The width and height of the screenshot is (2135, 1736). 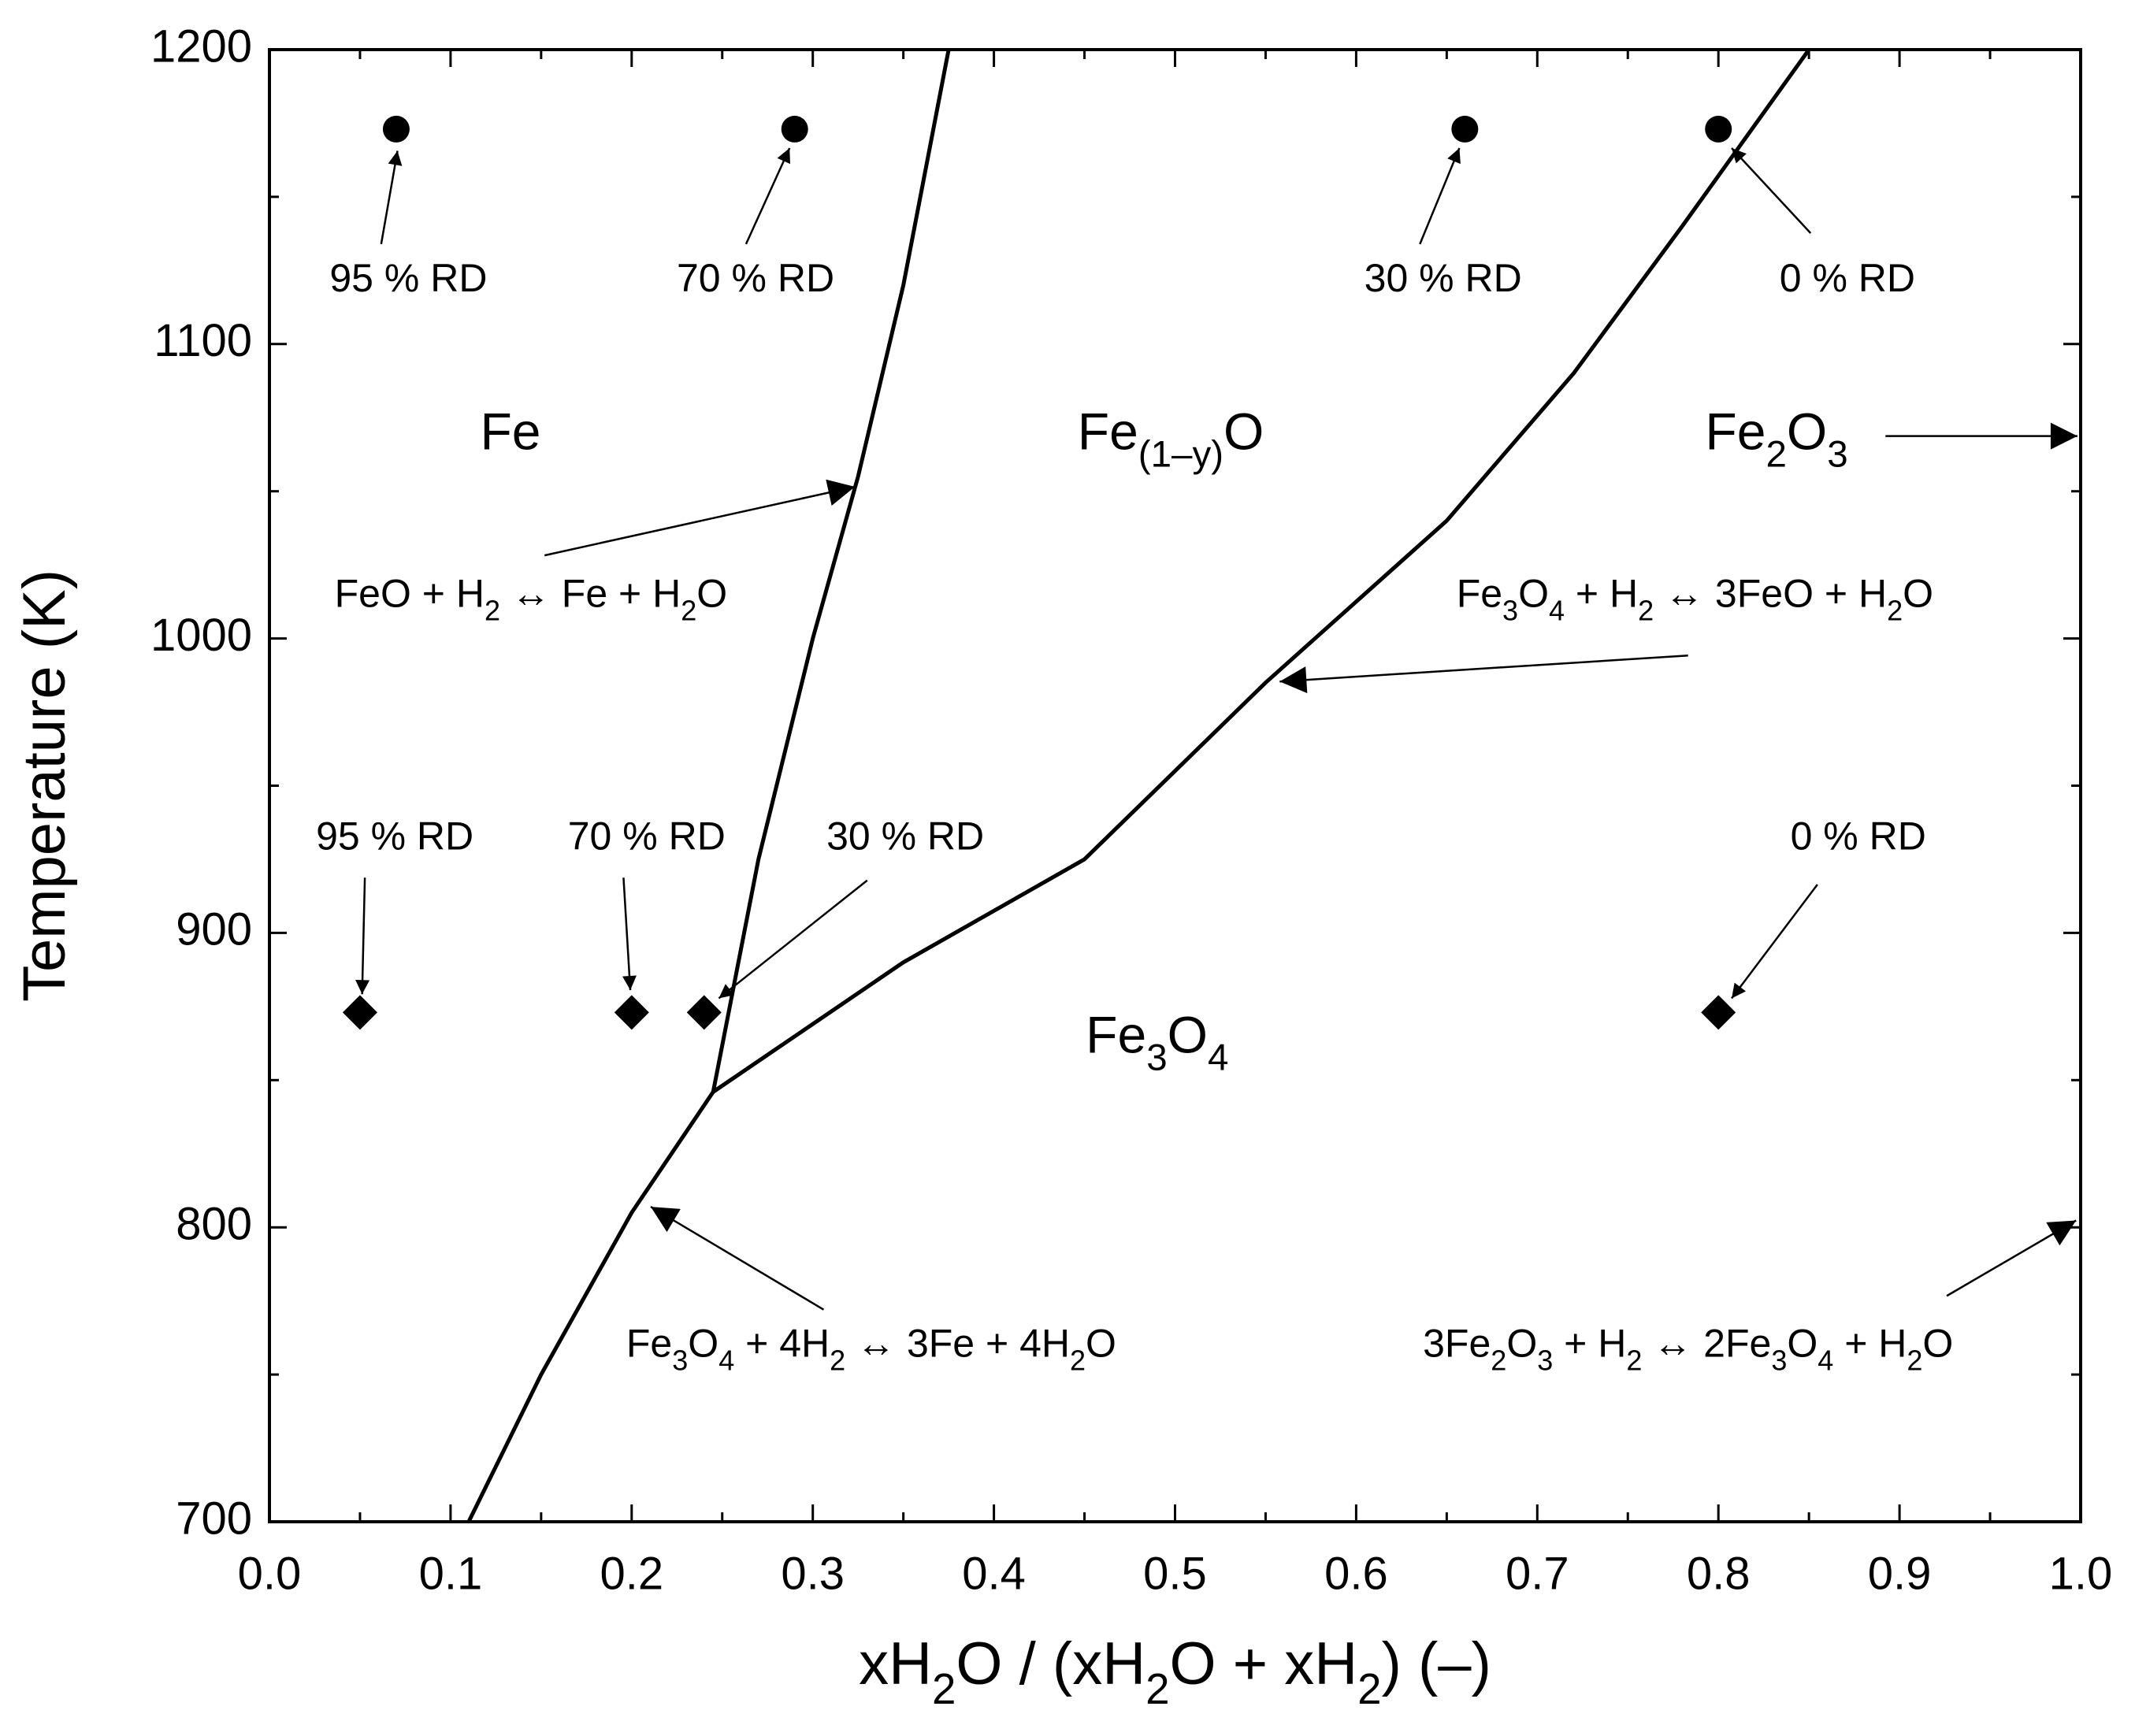 What do you see at coordinates (214, 1224) in the screenshot?
I see `y-tick-label: 800` at bounding box center [214, 1224].